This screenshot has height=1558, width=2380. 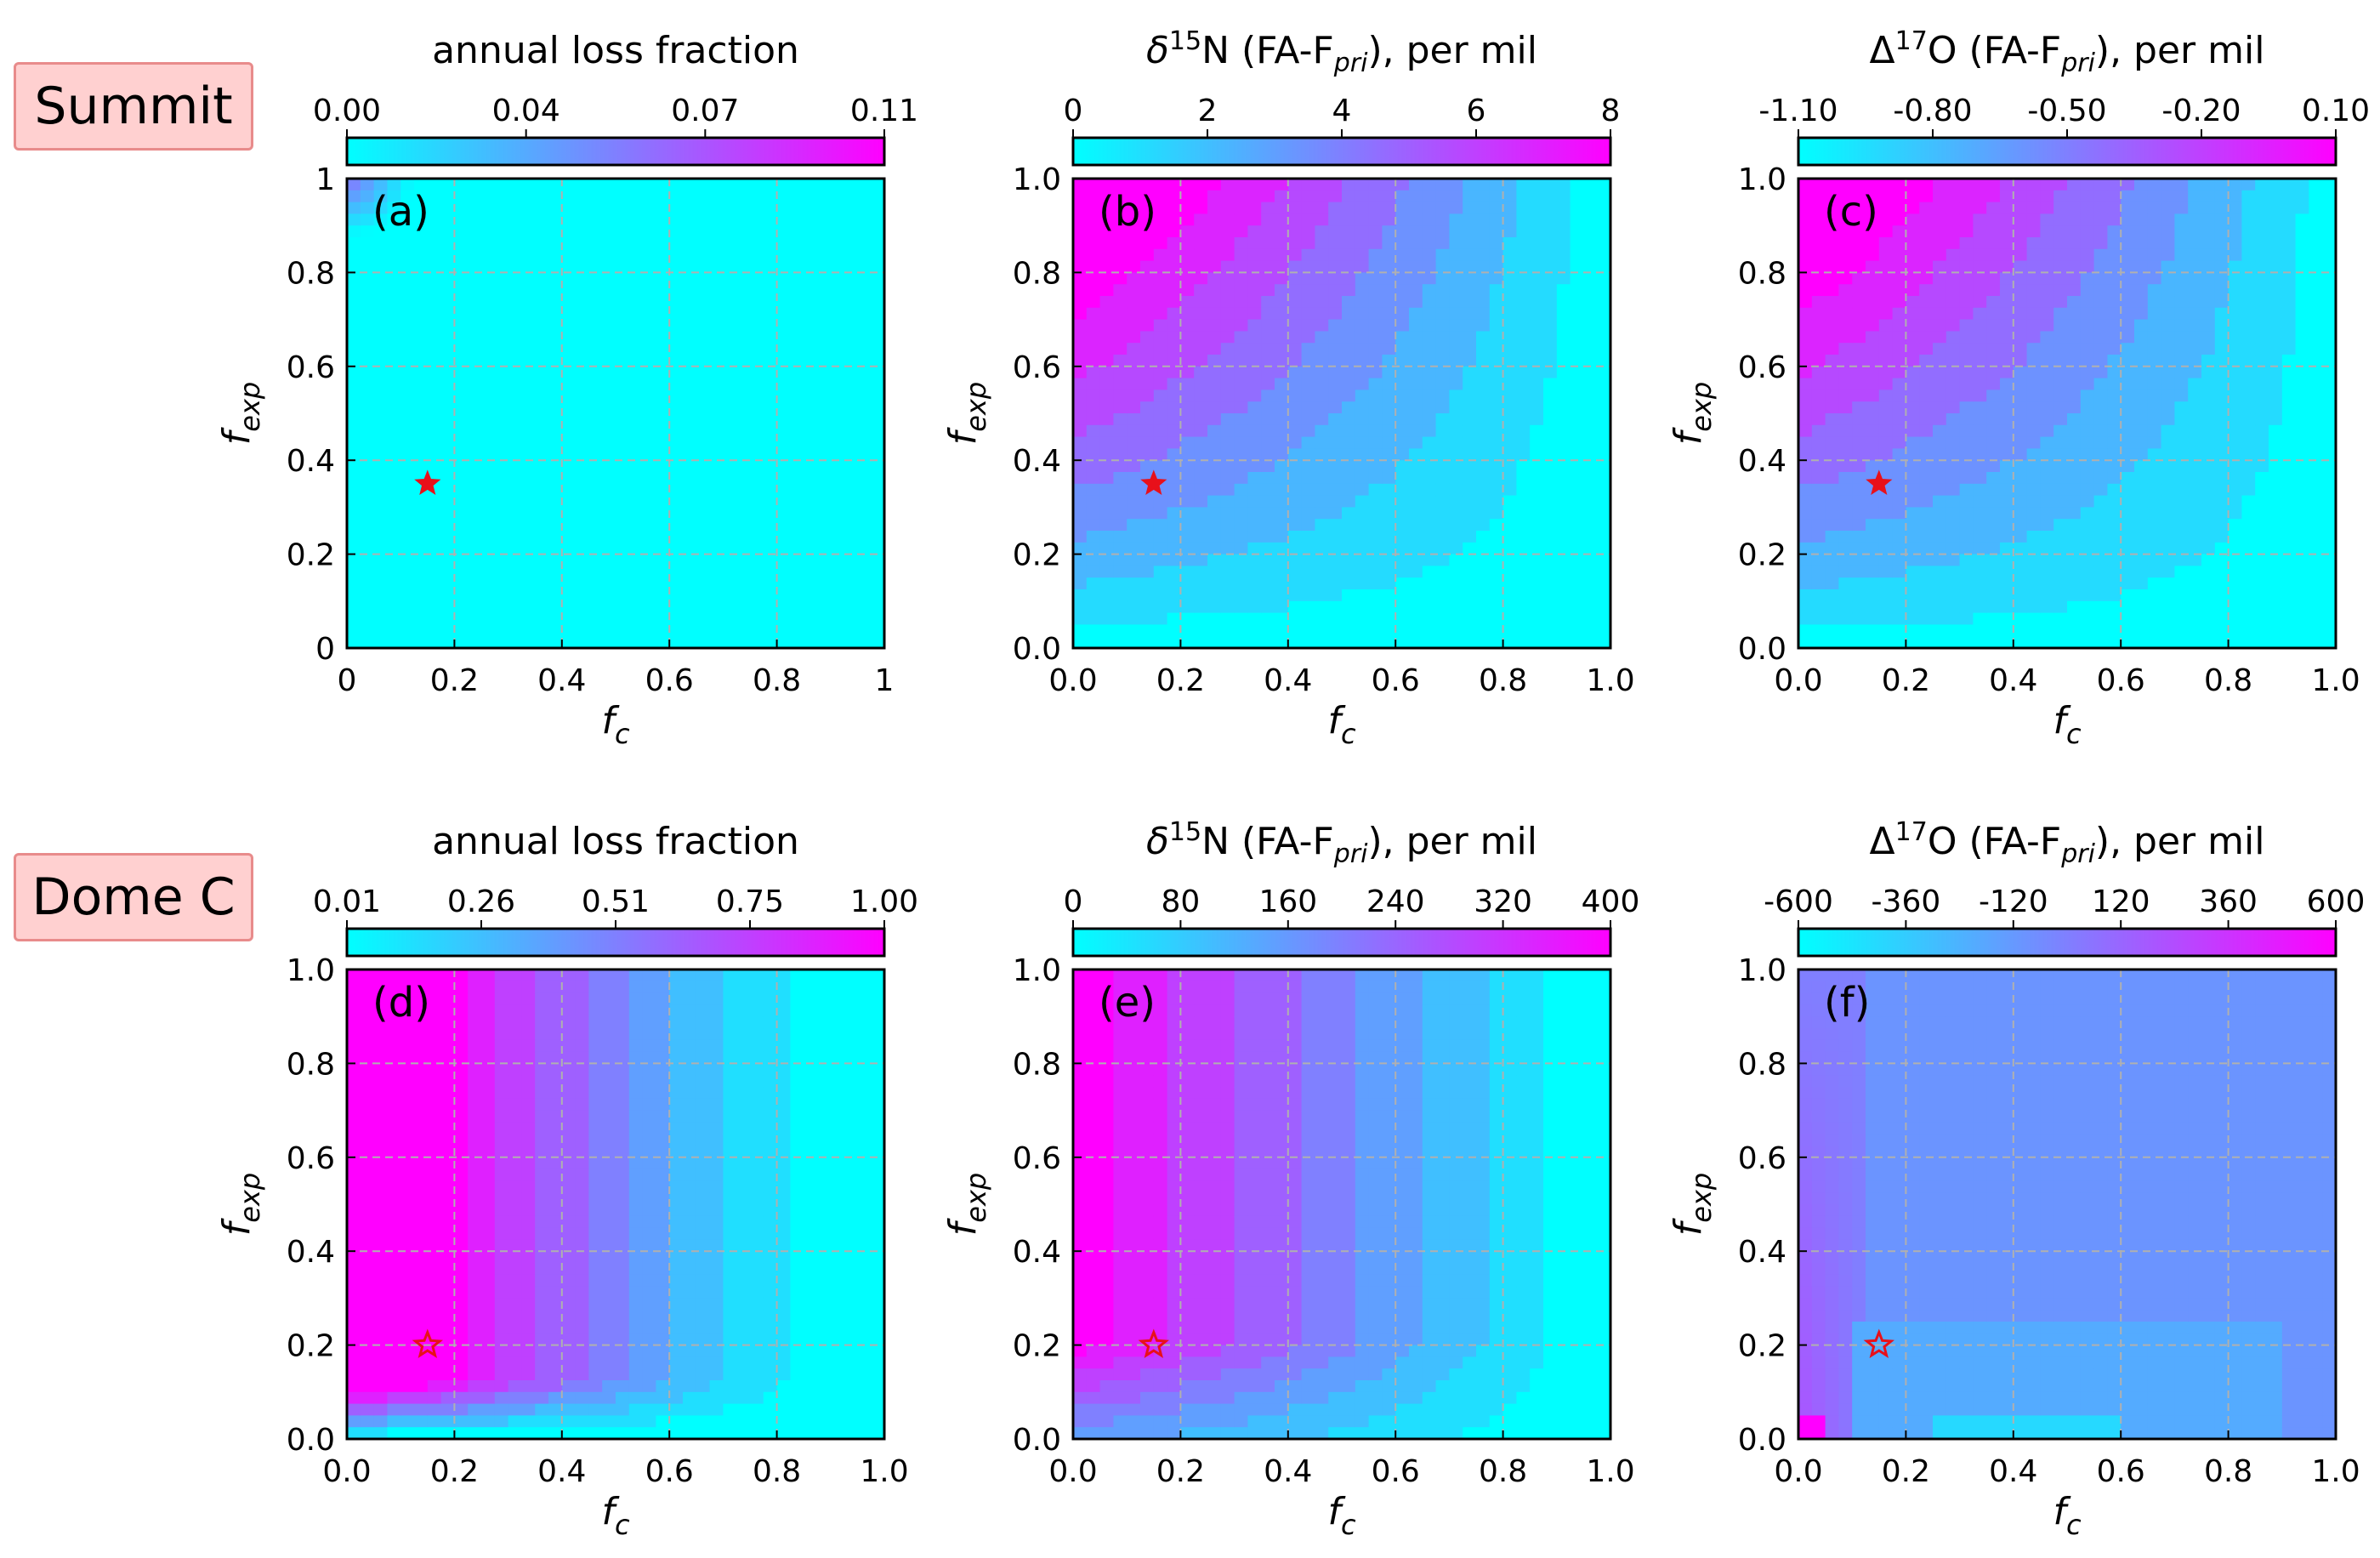 I want to click on colorbar-title: δ15N (FA-Fpri), per mil, so click(x=1341, y=52).